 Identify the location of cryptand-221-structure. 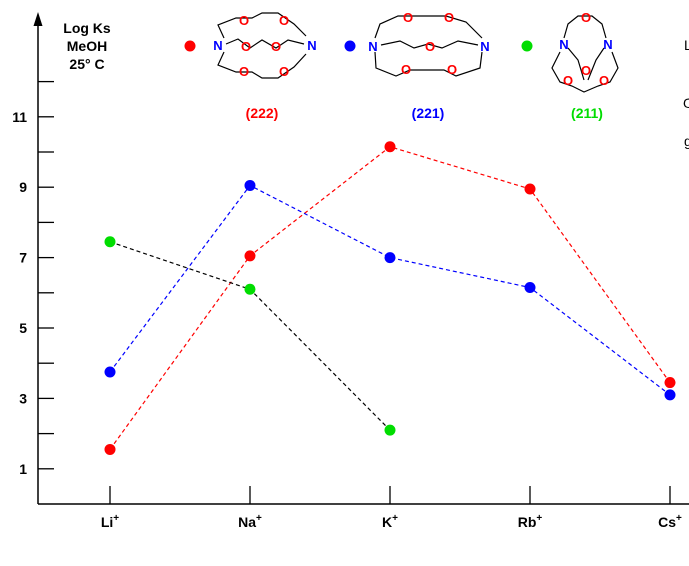
(428, 46).